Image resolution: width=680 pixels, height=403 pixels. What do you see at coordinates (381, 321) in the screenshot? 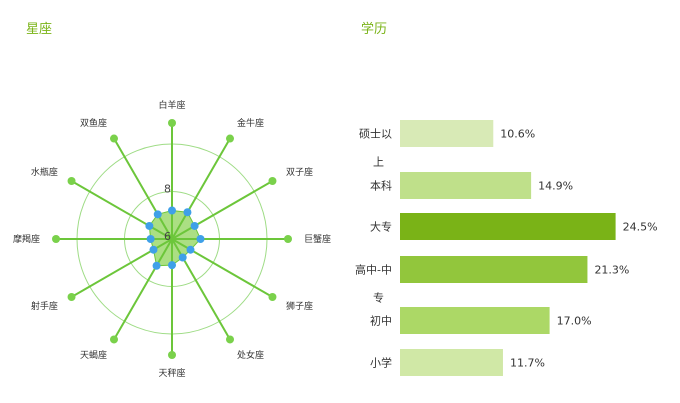
I see `bar-category-label: 初中` at bounding box center [381, 321].